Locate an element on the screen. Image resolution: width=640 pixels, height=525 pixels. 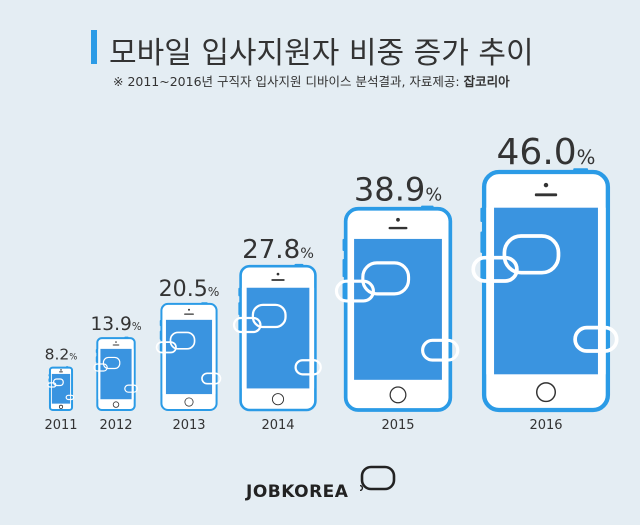
value-label: 38.9% is located at coordinates (398, 190).